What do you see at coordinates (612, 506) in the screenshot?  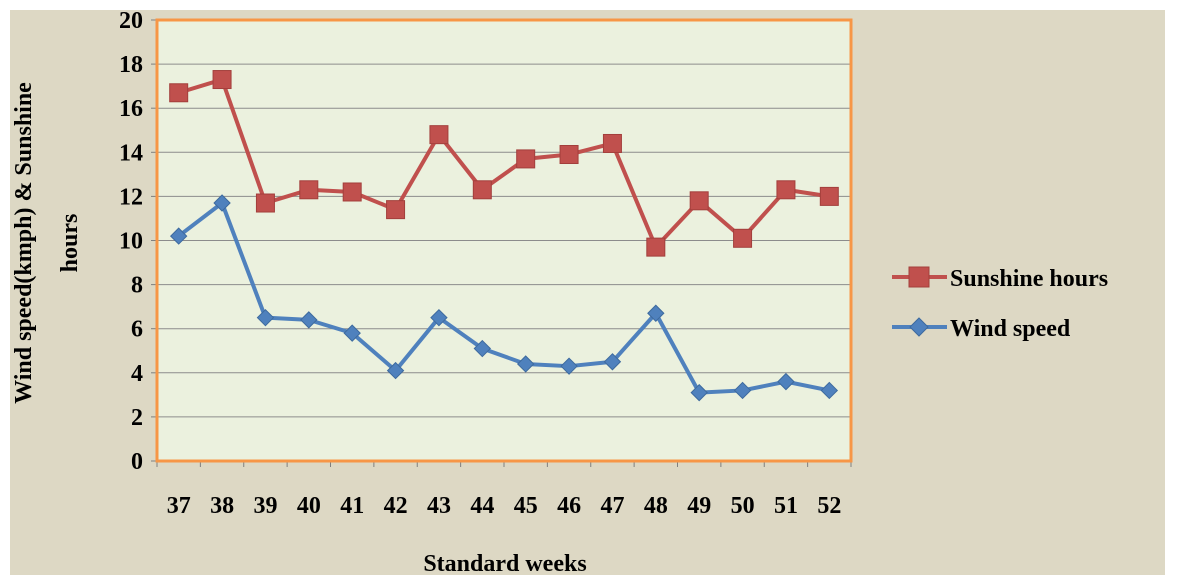 I see `x-tick-label: 47` at bounding box center [612, 506].